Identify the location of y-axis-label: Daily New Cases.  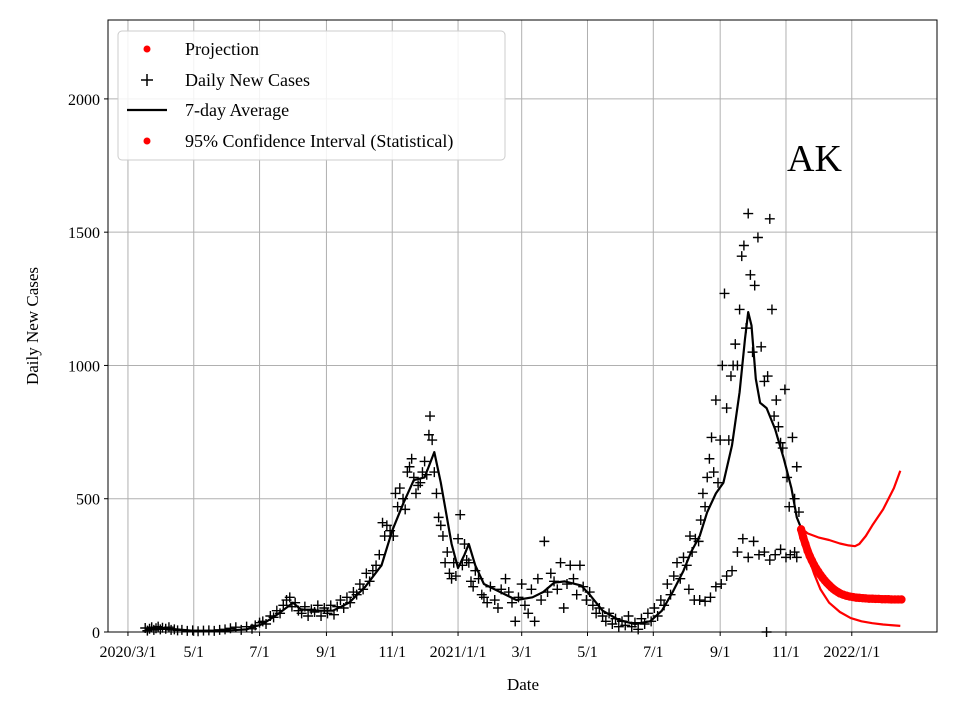
(32, 326).